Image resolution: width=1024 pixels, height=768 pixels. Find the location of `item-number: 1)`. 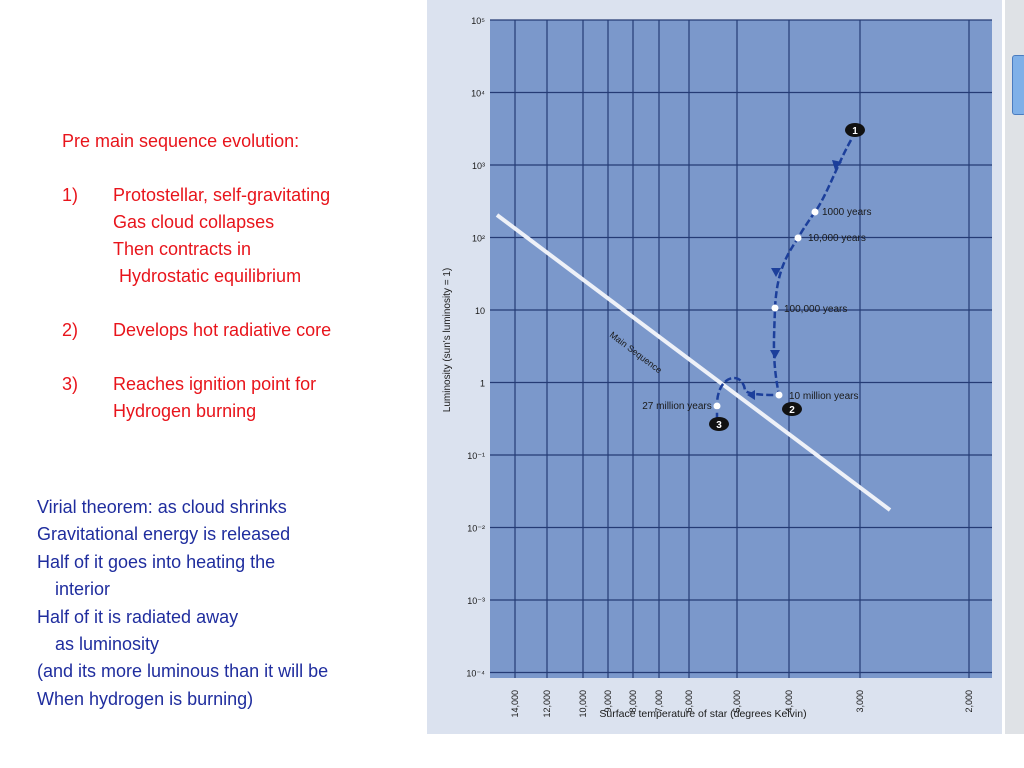

item-number: 1) is located at coordinates (70, 195).